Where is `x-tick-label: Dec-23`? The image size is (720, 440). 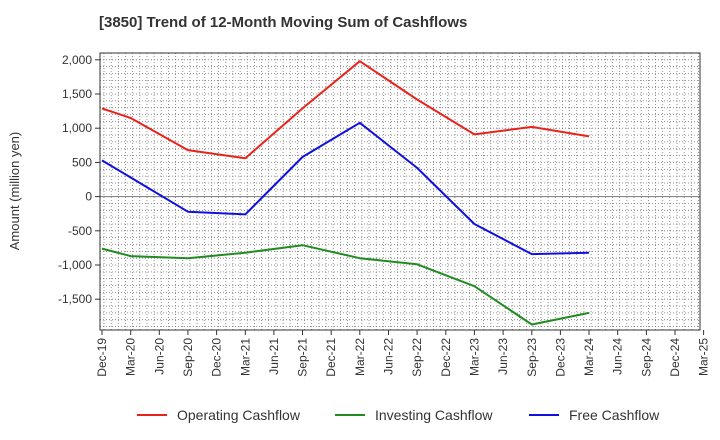
x-tick-label: Dec-23 is located at coordinates (560, 357).